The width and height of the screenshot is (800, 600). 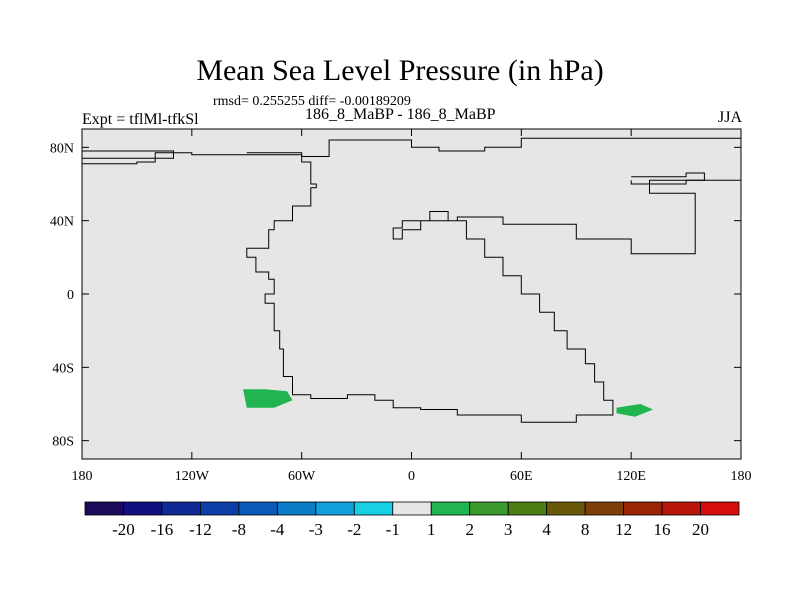 What do you see at coordinates (662, 529) in the screenshot?
I see `colorbar-label: 16` at bounding box center [662, 529].